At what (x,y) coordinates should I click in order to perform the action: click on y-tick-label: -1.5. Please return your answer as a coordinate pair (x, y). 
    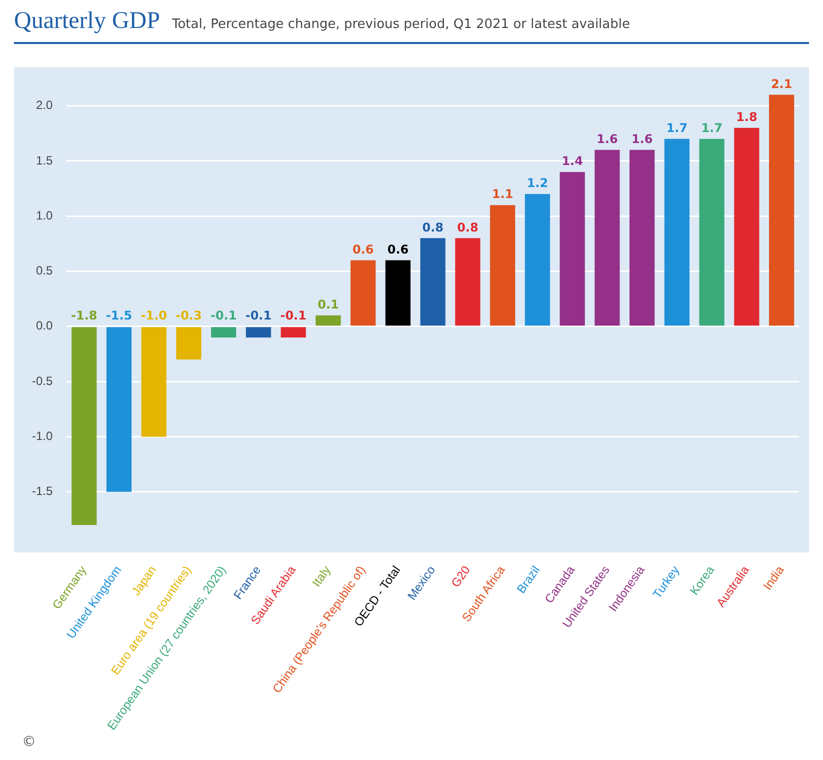
    Looking at the image, I should click on (42, 491).